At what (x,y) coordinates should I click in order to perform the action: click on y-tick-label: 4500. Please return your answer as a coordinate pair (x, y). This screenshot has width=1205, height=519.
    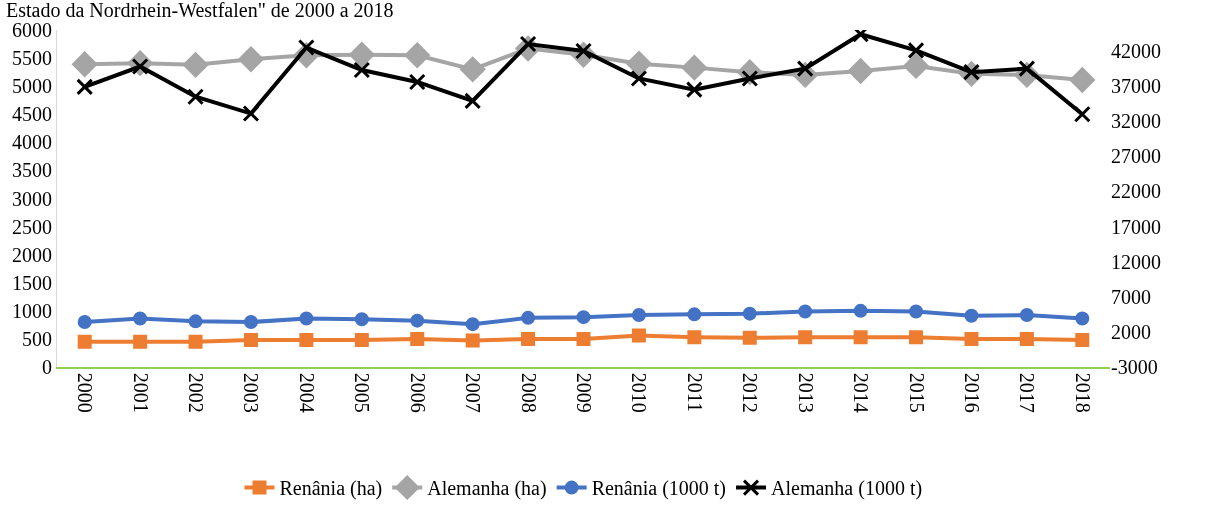
    Looking at the image, I should click on (32, 114).